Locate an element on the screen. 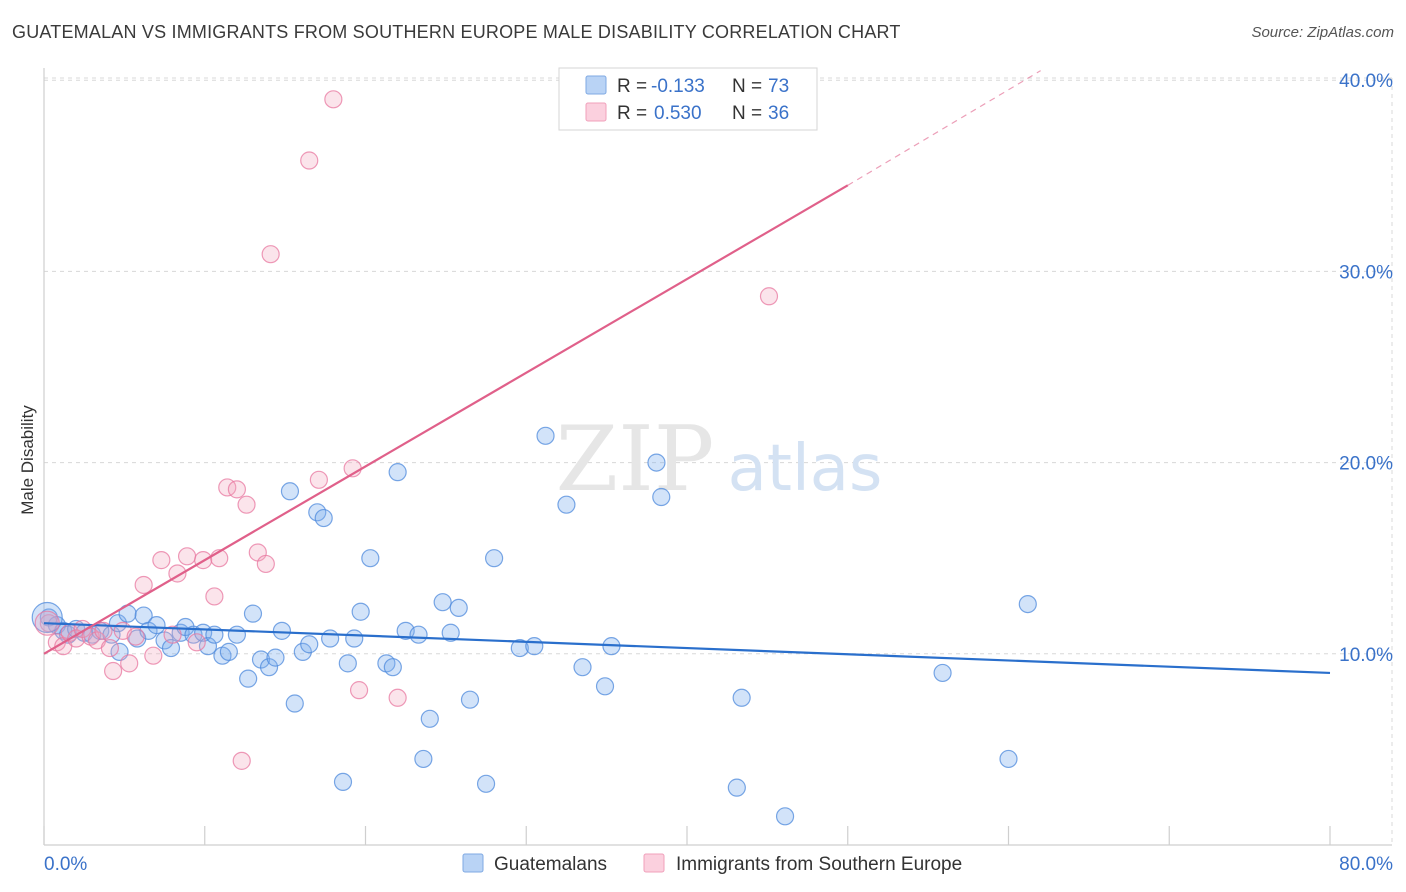 This screenshot has height=892, width=1406. legend-swatch-pink is located at coordinates (596, 112).